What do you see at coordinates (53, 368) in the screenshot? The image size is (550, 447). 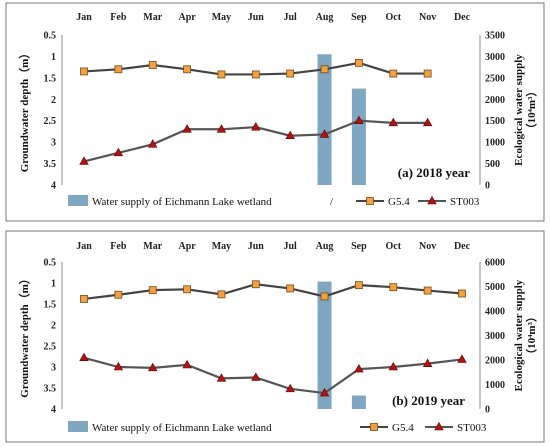 I see `left-axis-tick-label: 3` at bounding box center [53, 368].